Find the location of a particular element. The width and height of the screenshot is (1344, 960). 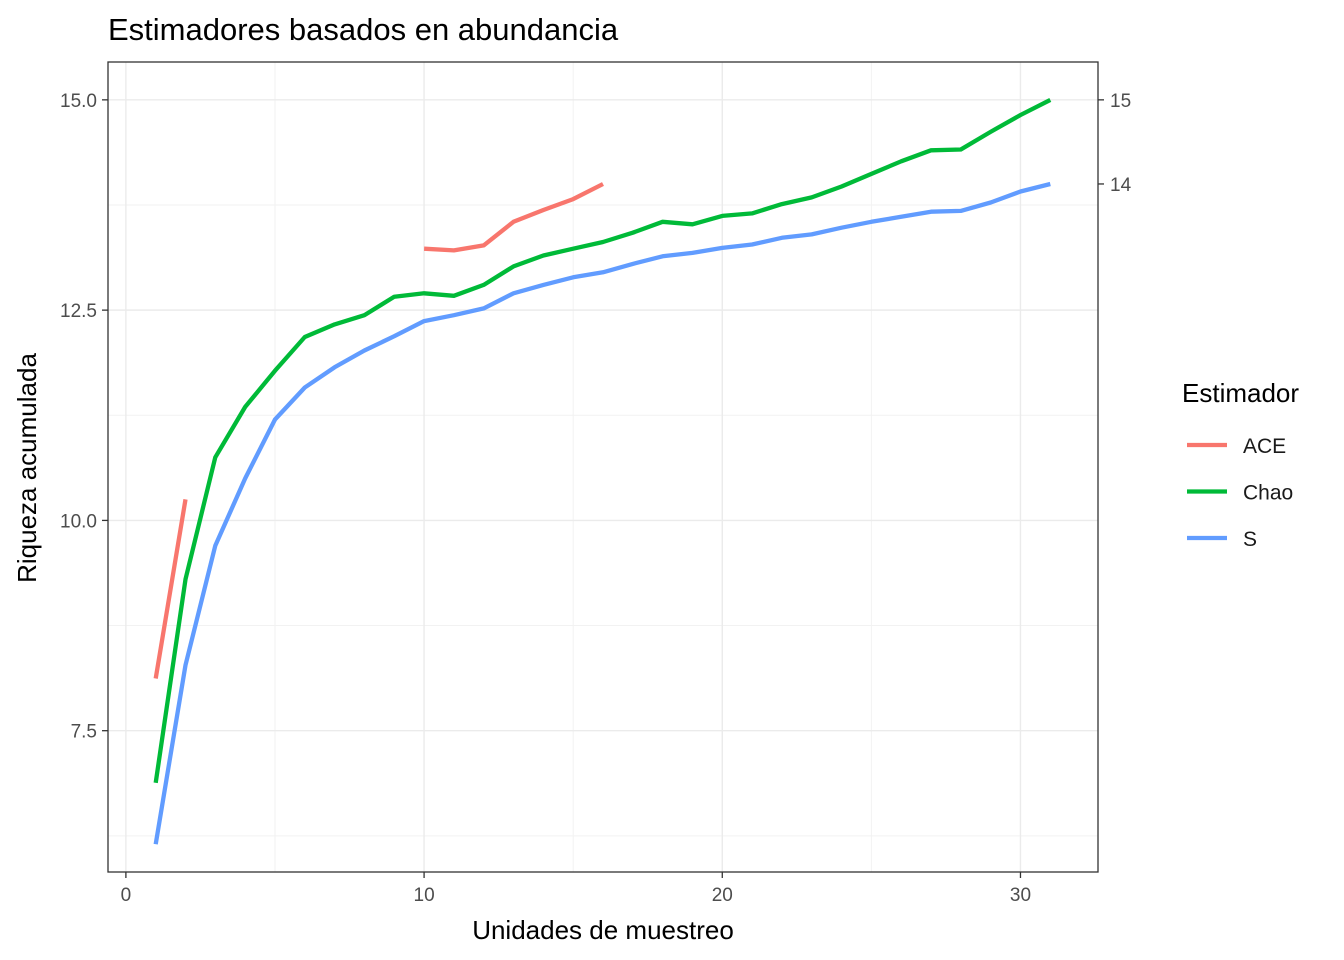

legend-label-chao: Chao is located at coordinates (1268, 493).